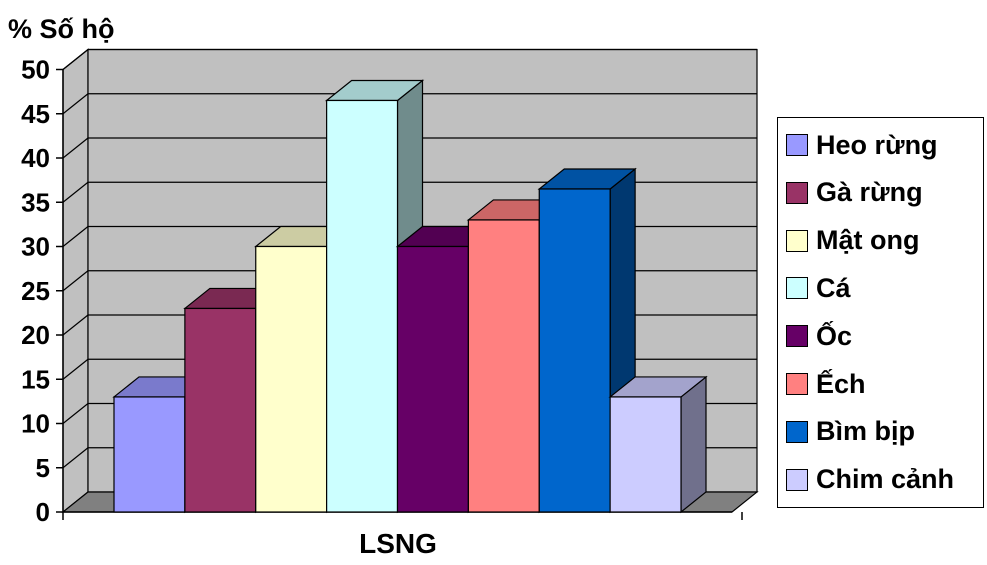 This screenshot has height=565, width=987. I want to click on legend-item: Mật ong, so click(852, 241).